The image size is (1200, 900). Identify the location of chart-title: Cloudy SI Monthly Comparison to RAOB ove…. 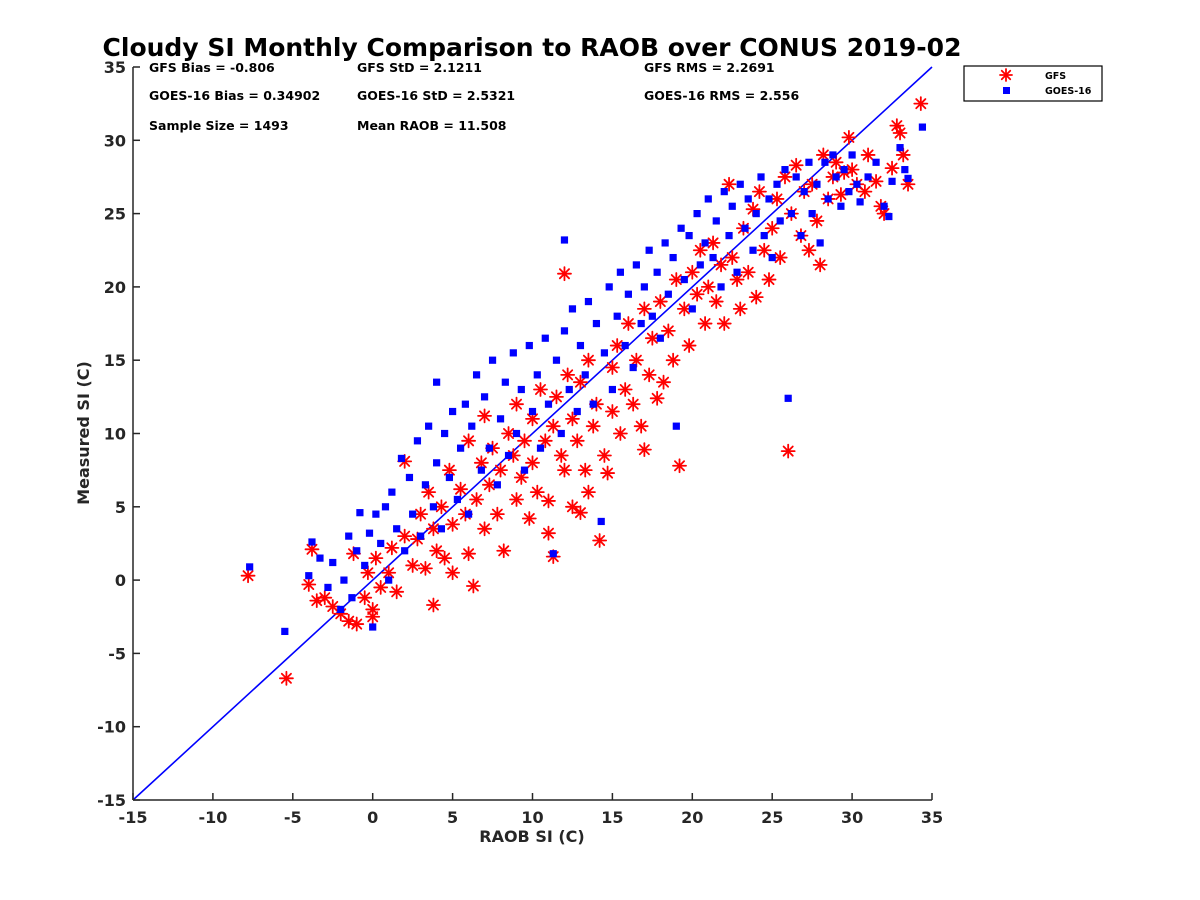
(532, 47).